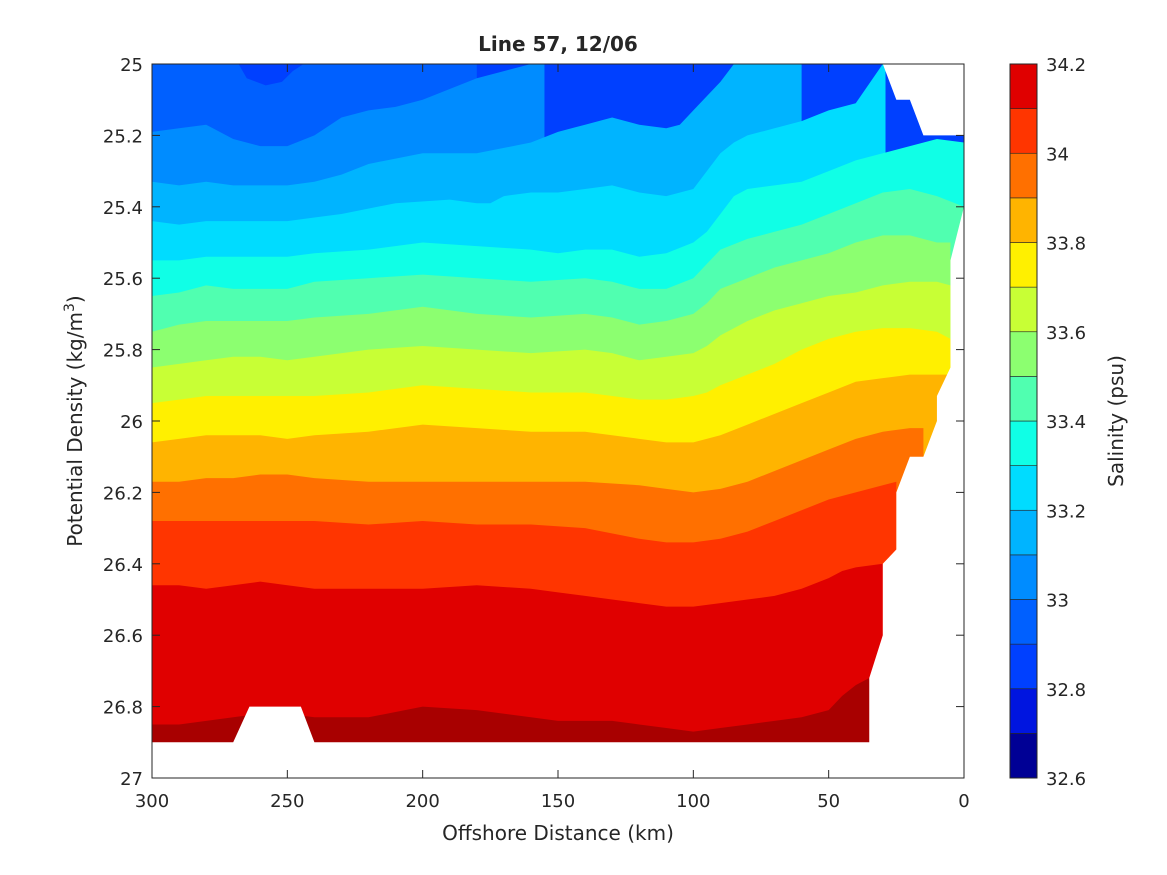 This screenshot has width=1167, height=875. What do you see at coordinates (558, 44) in the screenshot?
I see `chart-title: Line 57, 12/06` at bounding box center [558, 44].